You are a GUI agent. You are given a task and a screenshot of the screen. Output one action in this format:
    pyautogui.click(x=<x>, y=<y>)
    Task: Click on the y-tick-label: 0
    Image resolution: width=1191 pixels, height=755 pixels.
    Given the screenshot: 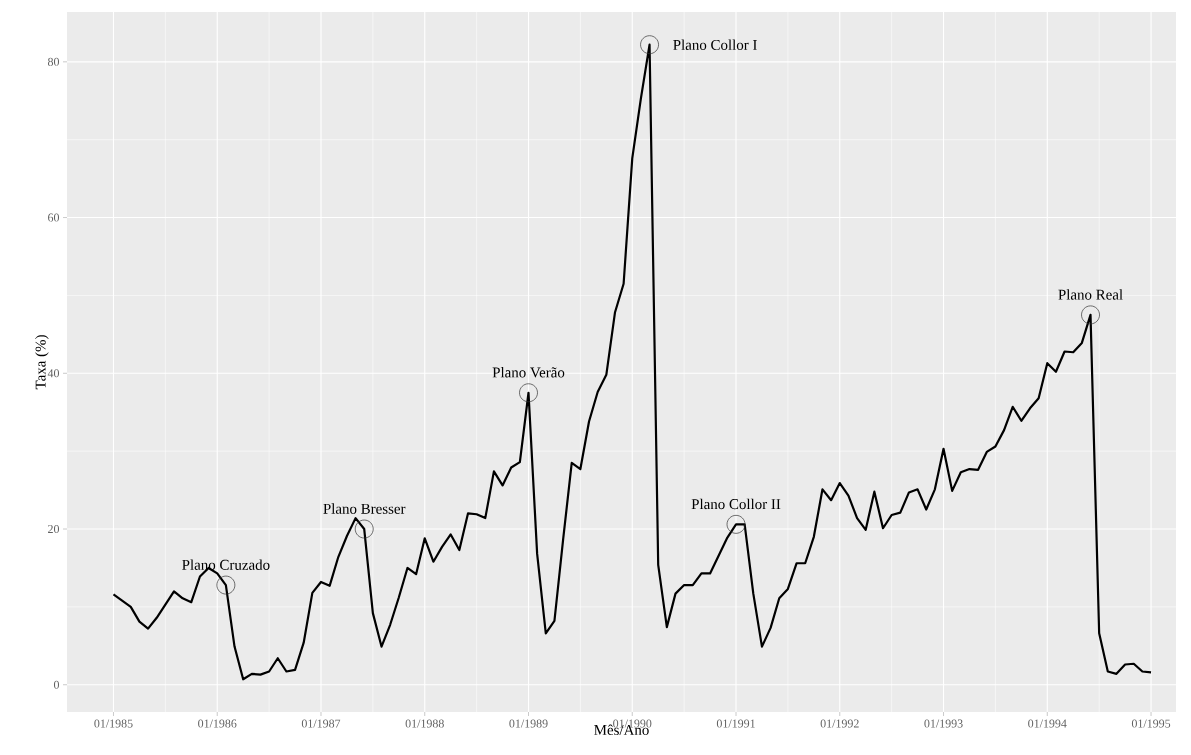 What is the action you would take?
    pyautogui.click(x=56, y=684)
    